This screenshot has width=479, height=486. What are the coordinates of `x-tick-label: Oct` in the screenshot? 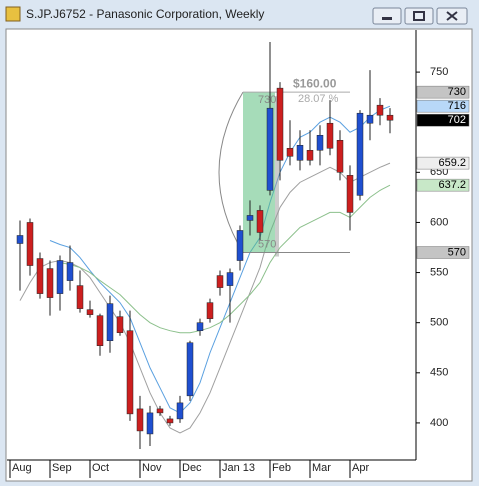 It's located at (100, 468).